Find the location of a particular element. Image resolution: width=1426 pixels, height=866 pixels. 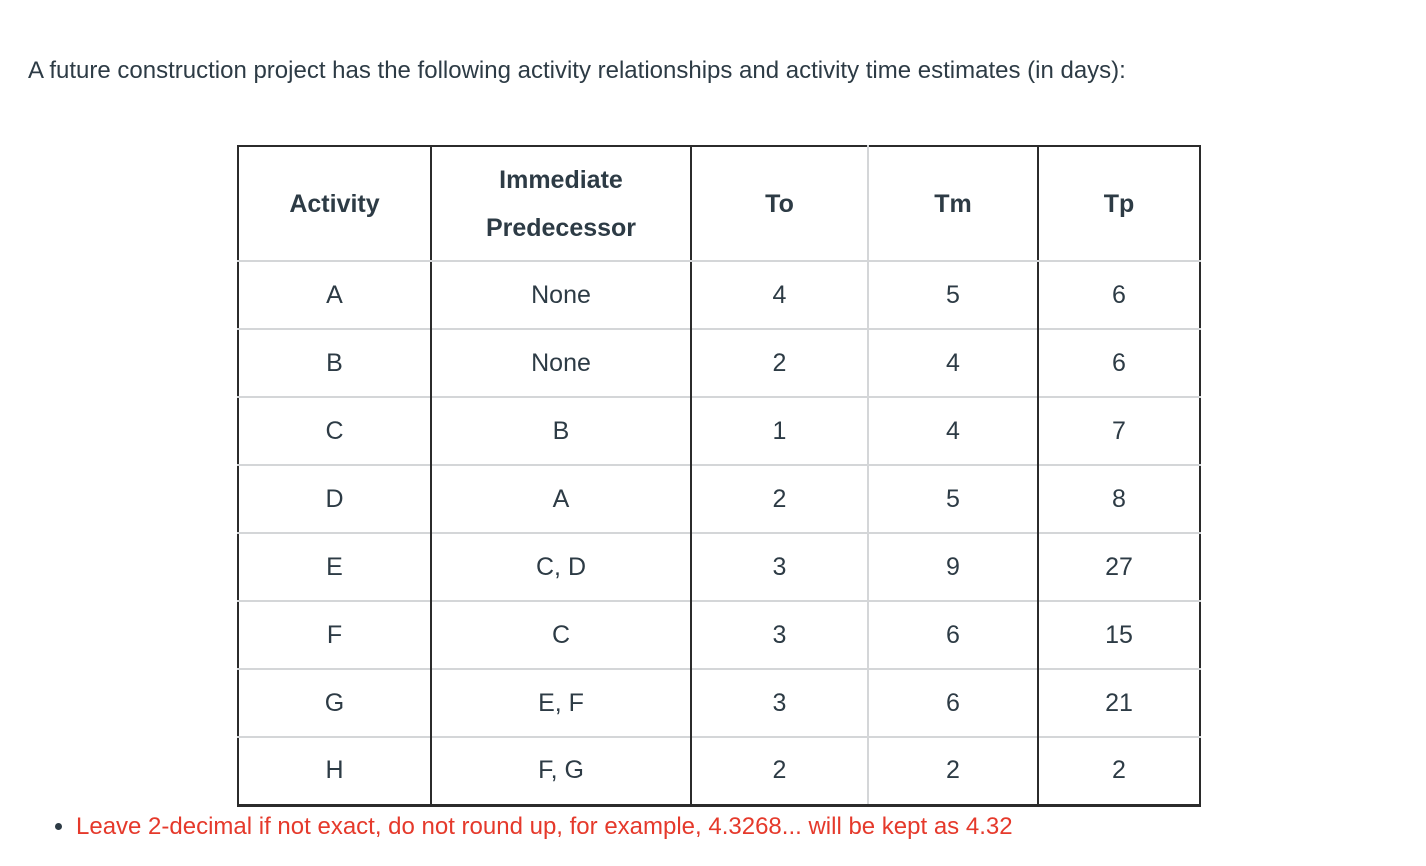

table-row: F C 3 6 15 is located at coordinates (719, 634).